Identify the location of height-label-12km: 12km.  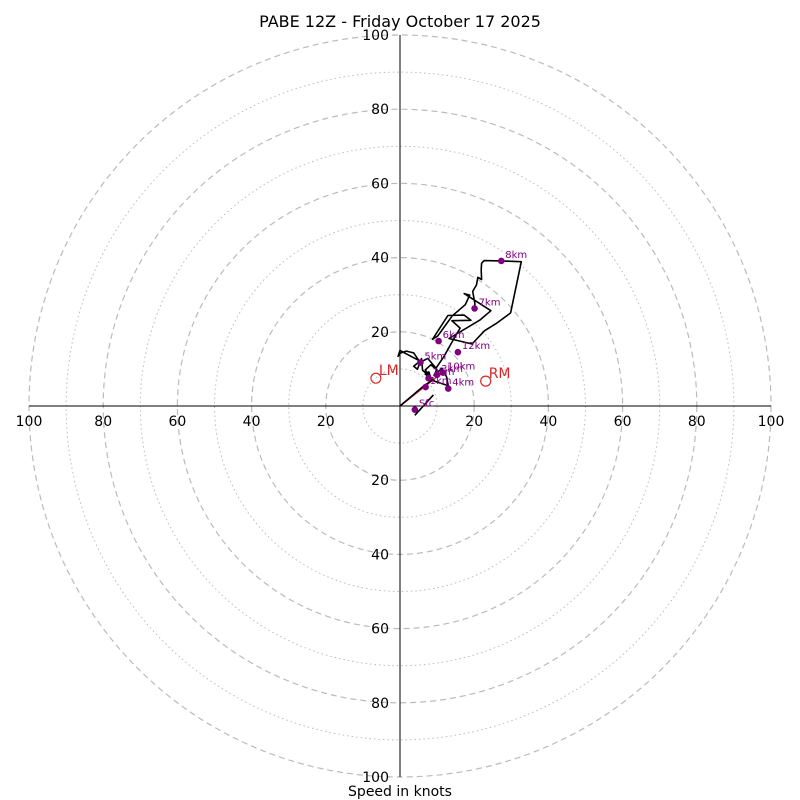
(476, 346).